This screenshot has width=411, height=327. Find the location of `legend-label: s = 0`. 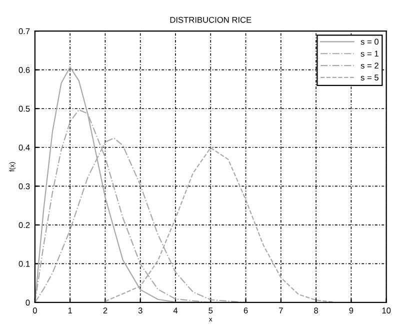

legend-label: s = 0 is located at coordinates (369, 41).